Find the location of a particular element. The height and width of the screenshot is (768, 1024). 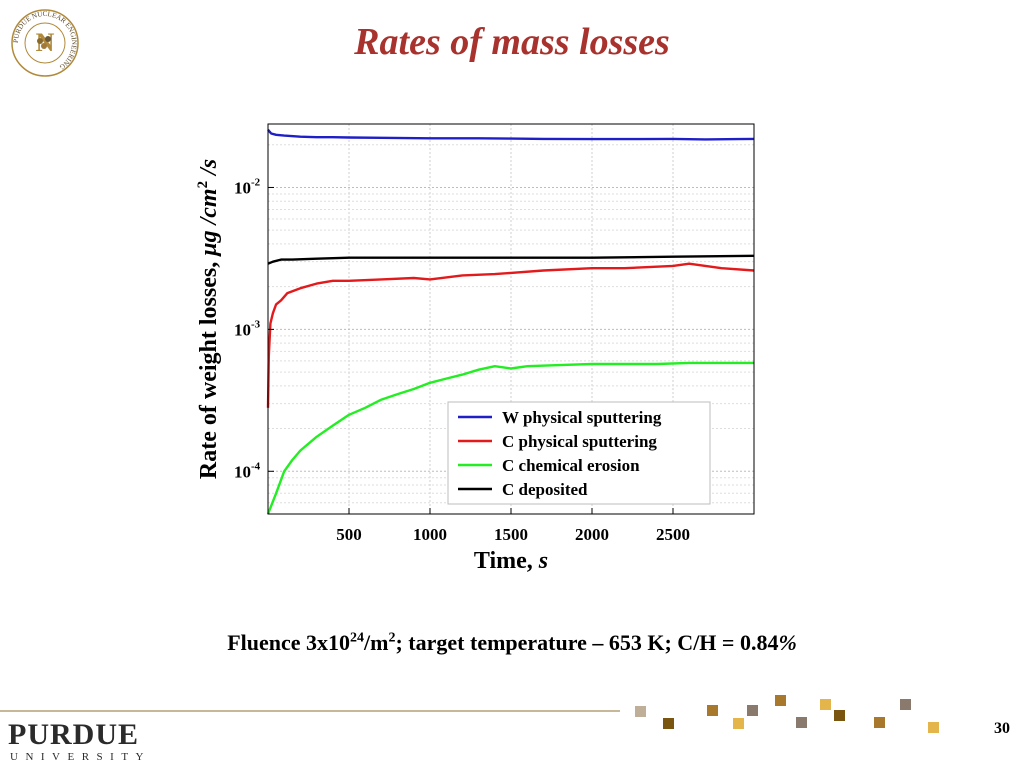

x-axis-label-unit: s is located at coordinates (543, 561).